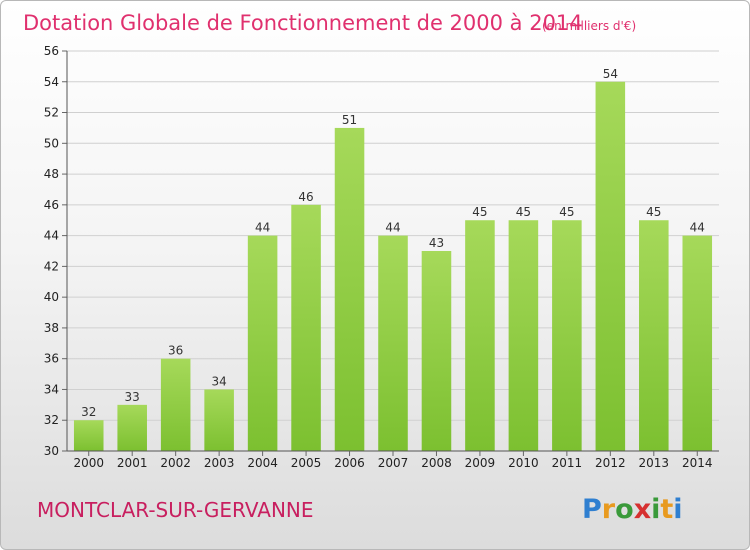 Image resolution: width=750 pixels, height=550 pixels. What do you see at coordinates (88, 412) in the screenshot?
I see `value-label-2000: 32` at bounding box center [88, 412].